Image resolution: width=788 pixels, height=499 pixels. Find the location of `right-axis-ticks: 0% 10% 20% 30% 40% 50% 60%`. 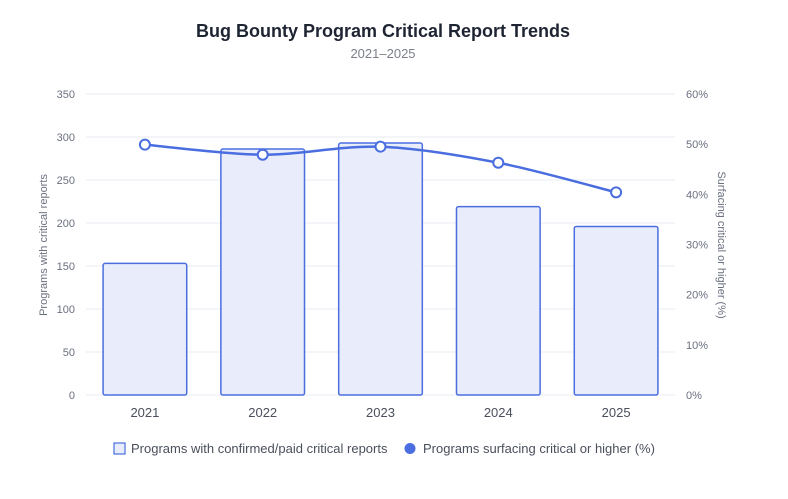

right-axis-ticks: 0% 10% 20% 30% 40% 50% 60% is located at coordinates (697, 245).